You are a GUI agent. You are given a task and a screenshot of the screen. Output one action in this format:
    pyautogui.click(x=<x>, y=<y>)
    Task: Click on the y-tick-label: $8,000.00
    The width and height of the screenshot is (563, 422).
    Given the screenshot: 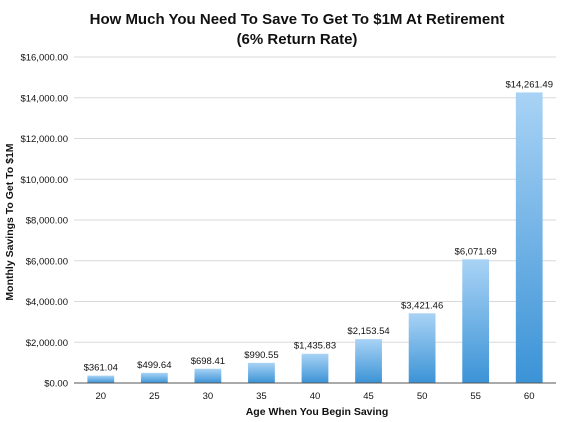 What is the action you would take?
    pyautogui.click(x=47, y=221)
    